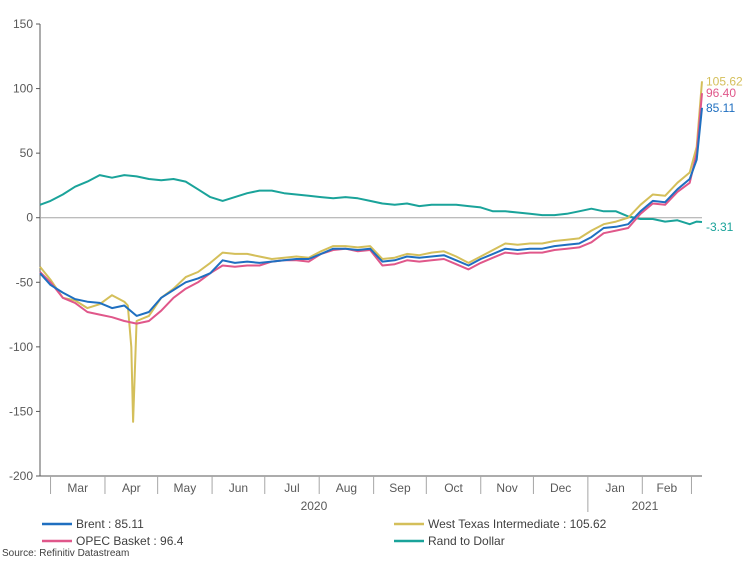  I want to click on x-tick-label: Sep, so click(400, 488).